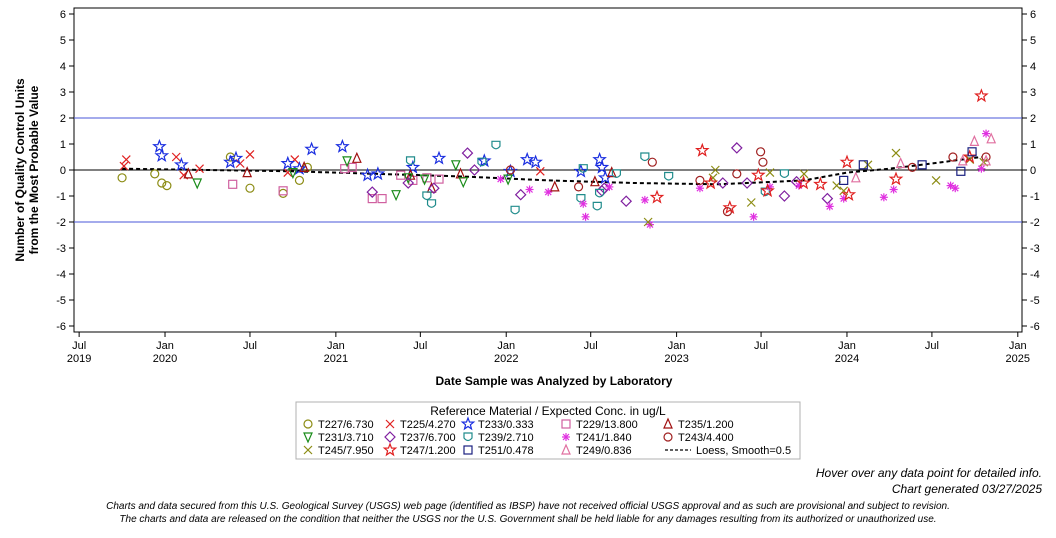  What do you see at coordinates (506, 451) in the screenshot?
I see `legend-label: T251/0.478` at bounding box center [506, 451].